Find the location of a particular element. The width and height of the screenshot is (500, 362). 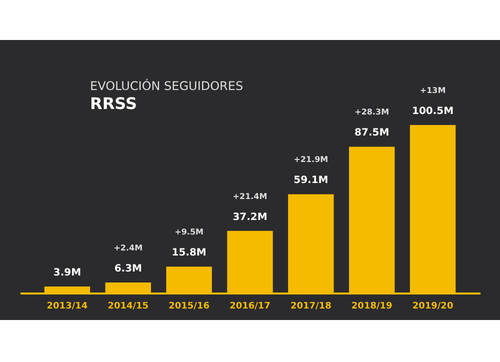

data-label: 37.2M is located at coordinates (250, 217).